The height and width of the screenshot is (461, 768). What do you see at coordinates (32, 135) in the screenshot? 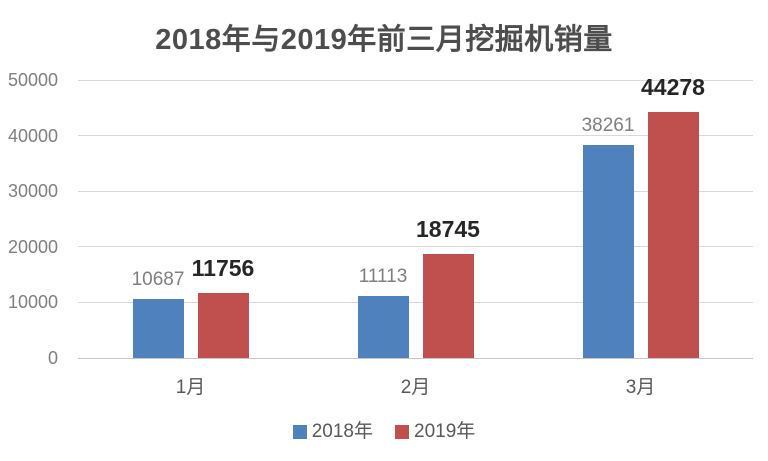
I see `y-tick-label: 40000` at bounding box center [32, 135].